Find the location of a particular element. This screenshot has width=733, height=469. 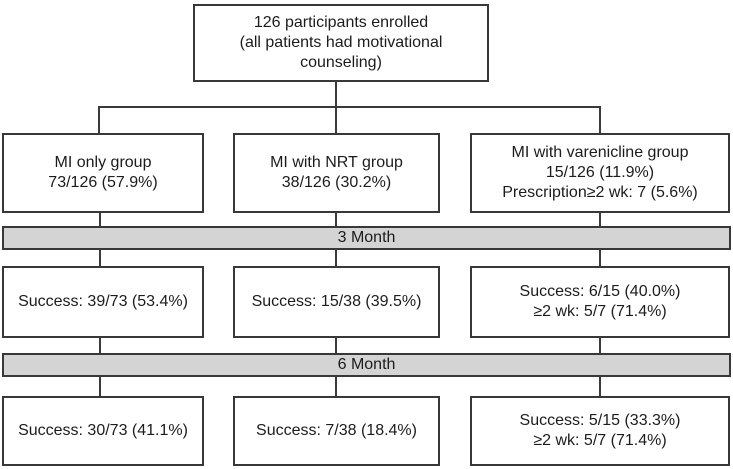

group-box-mi-nrt: MI with NRT group 38/126 (30.2%) is located at coordinates (336, 173).